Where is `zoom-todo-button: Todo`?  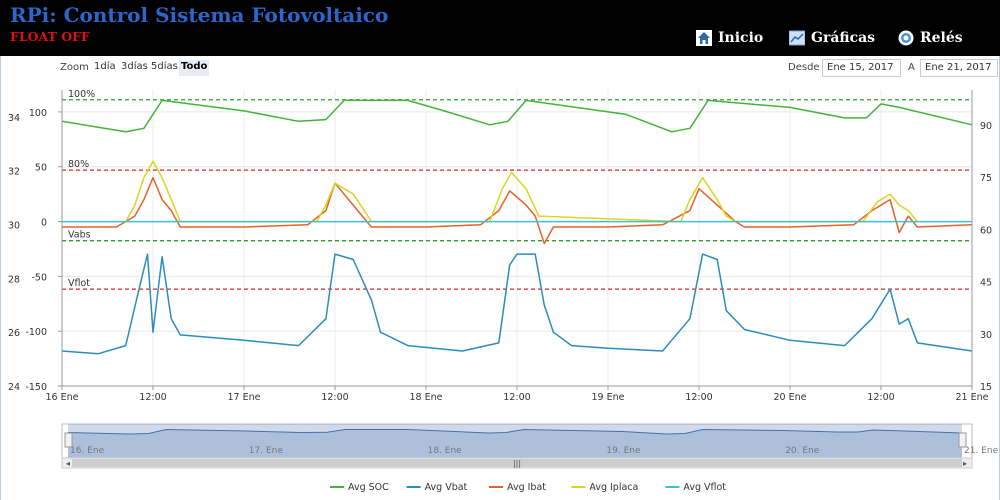
zoom-todo-button: Todo is located at coordinates (194, 68).